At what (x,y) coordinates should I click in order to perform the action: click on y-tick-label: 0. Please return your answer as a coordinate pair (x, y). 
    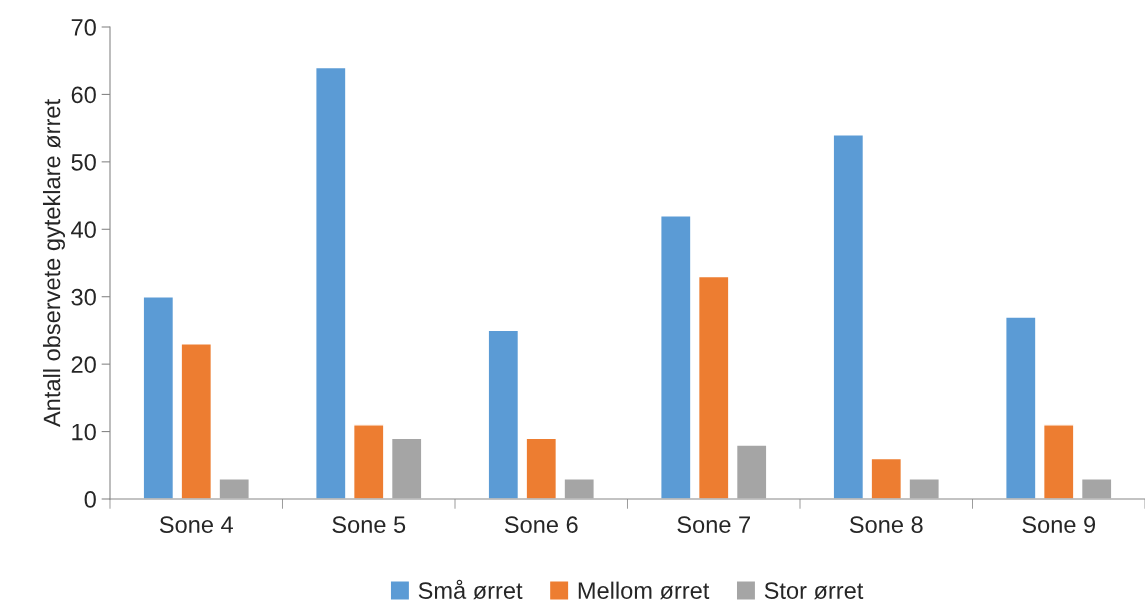
    Looking at the image, I should click on (90, 499).